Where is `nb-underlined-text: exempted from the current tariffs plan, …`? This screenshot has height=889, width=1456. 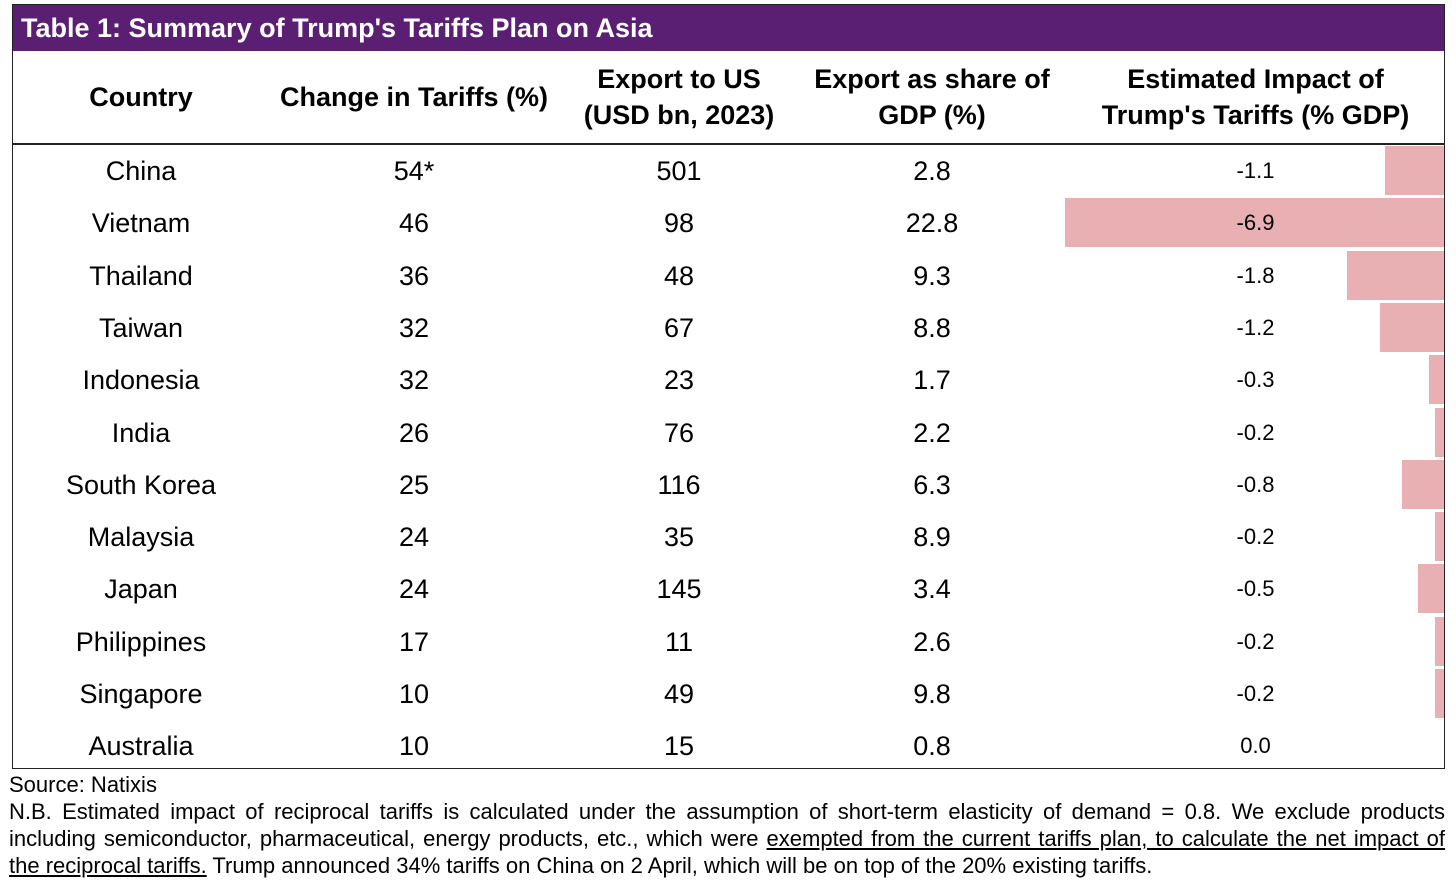
nb-underlined-text: exempted from the current tariffs plan, … is located at coordinates (727, 852).